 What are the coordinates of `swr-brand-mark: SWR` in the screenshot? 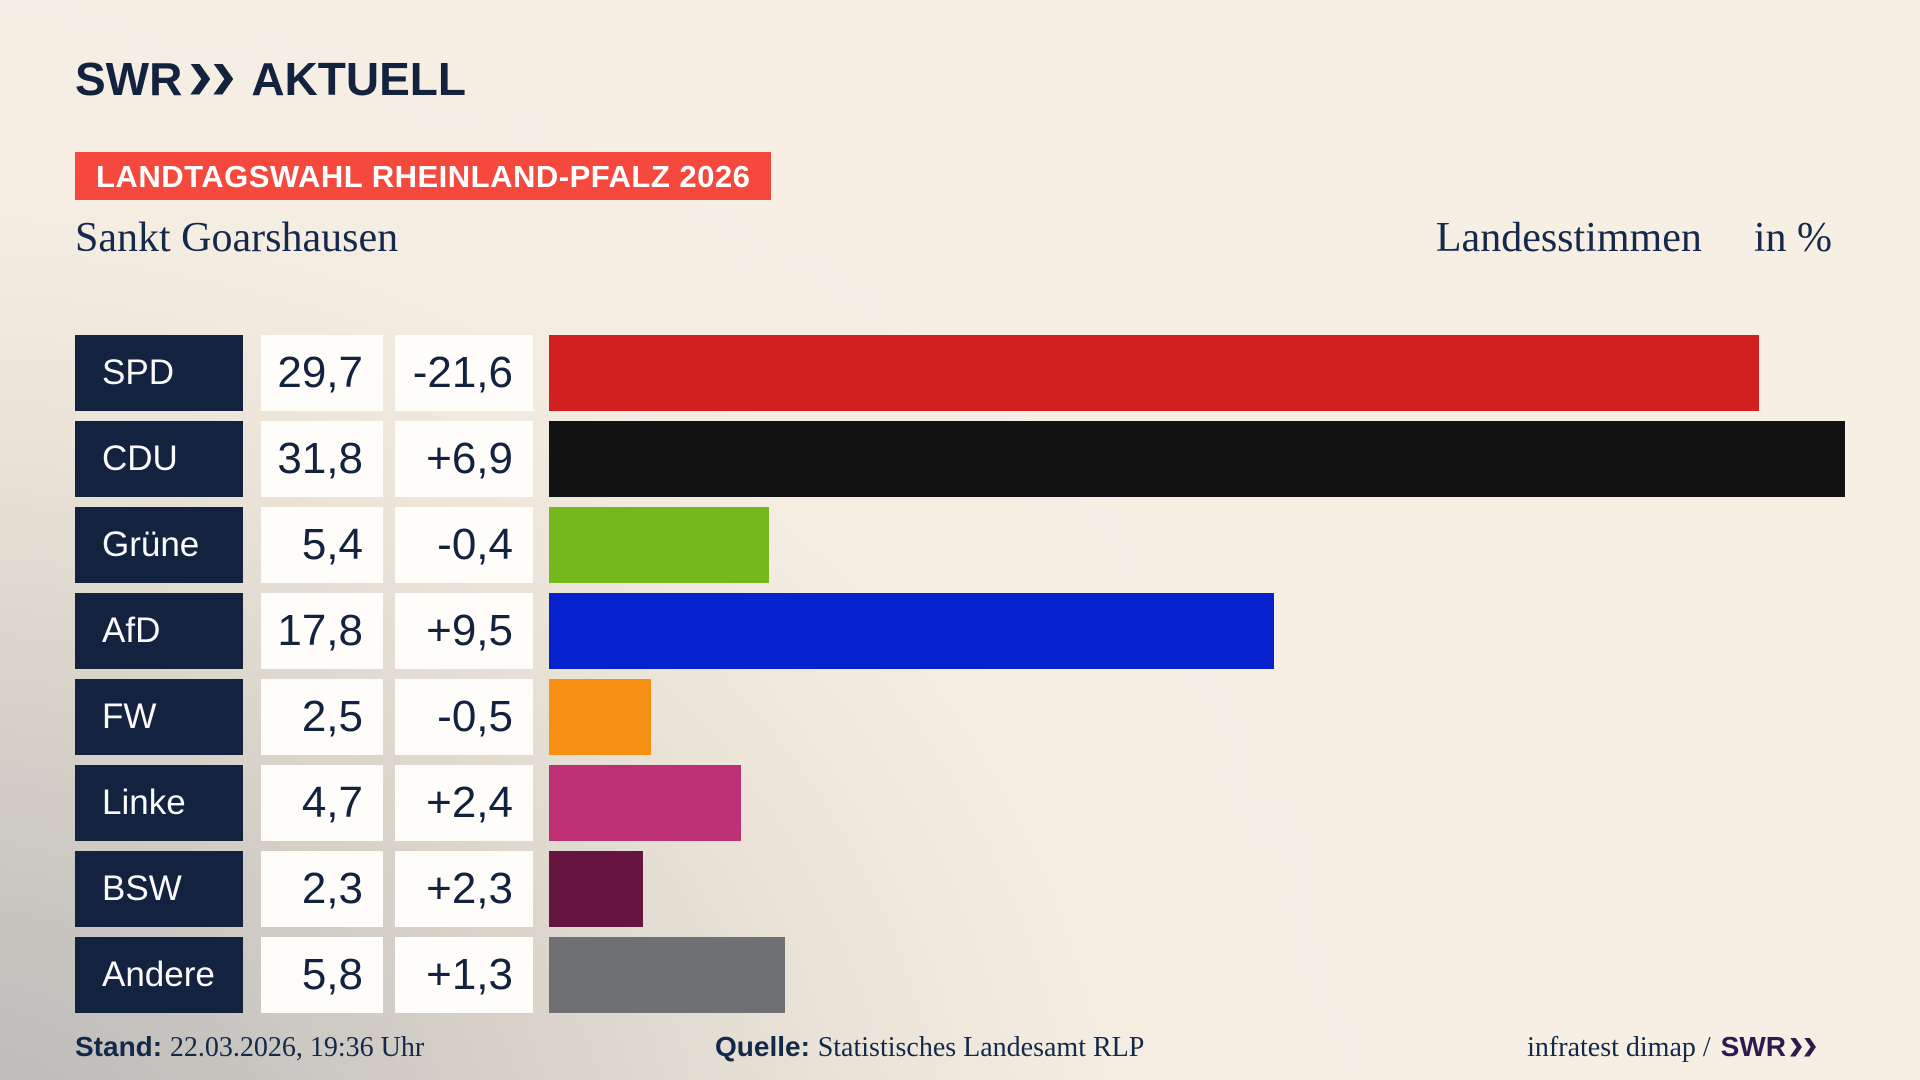 It's located at (1768, 1047).